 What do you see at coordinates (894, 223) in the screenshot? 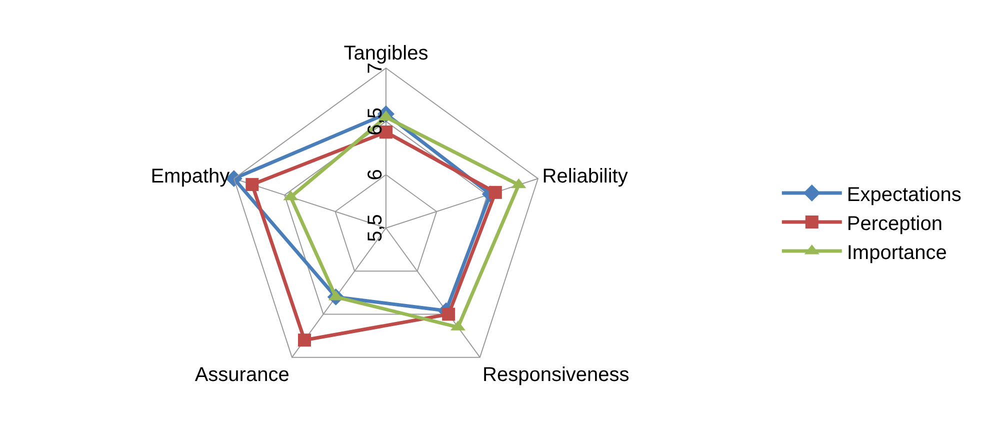
I see `legend-label: Perception` at bounding box center [894, 223].